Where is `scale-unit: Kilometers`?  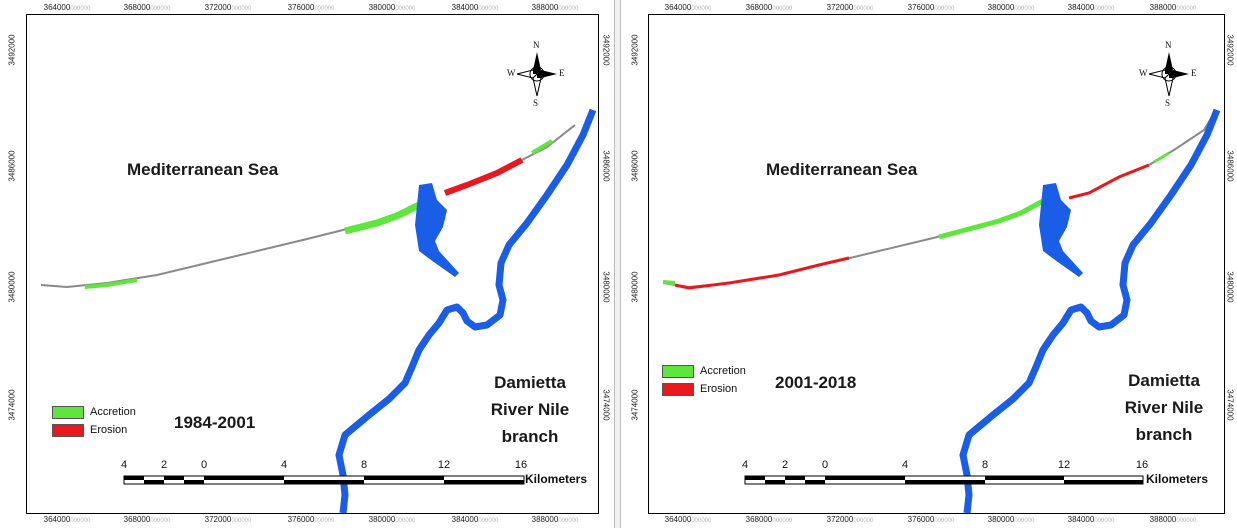 scale-unit: Kilometers is located at coordinates (556, 479).